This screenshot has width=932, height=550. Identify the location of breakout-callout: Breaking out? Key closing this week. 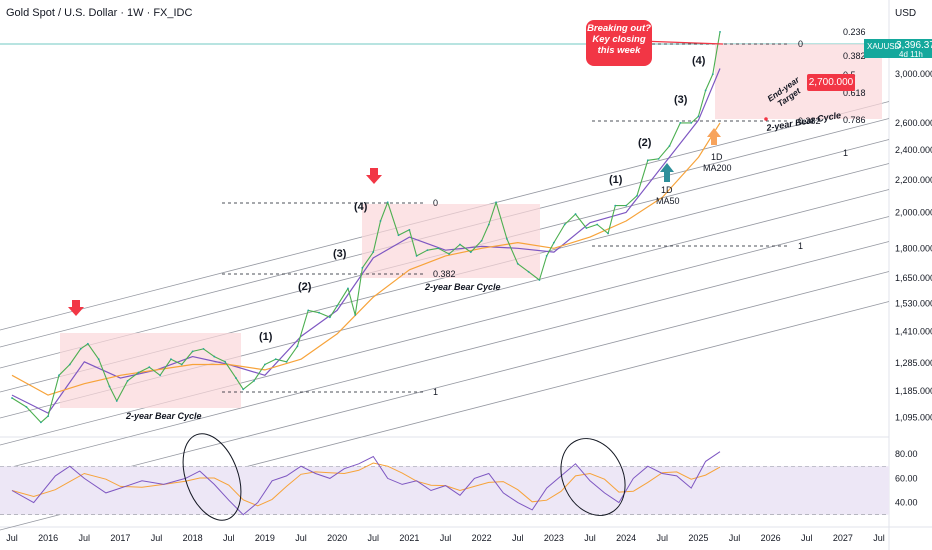
(619, 43).